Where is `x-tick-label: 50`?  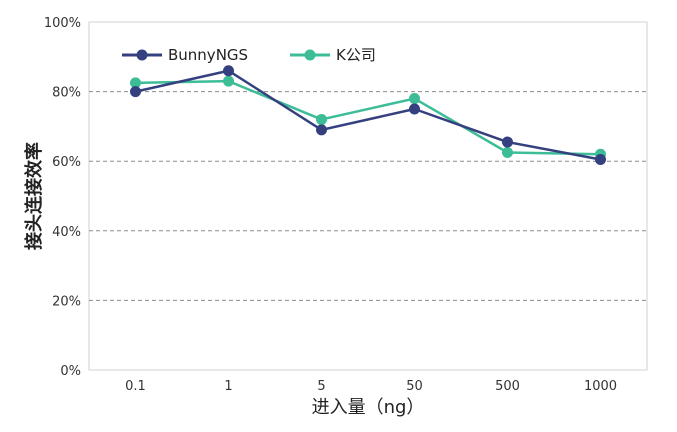
x-tick-label: 50 is located at coordinates (414, 386).